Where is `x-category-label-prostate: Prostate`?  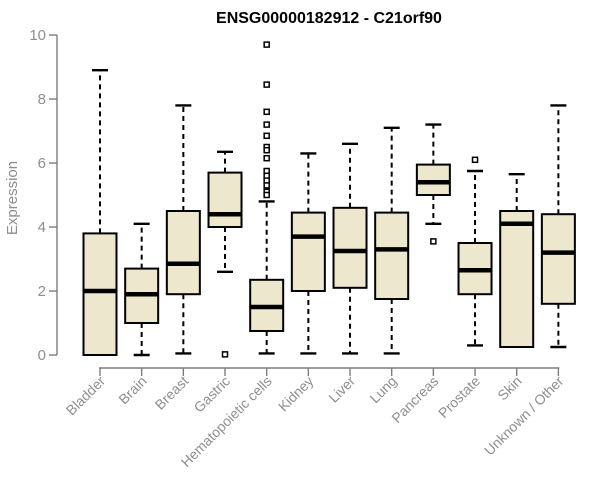
x-category-label-prostate: Prostate is located at coordinates (459, 397).